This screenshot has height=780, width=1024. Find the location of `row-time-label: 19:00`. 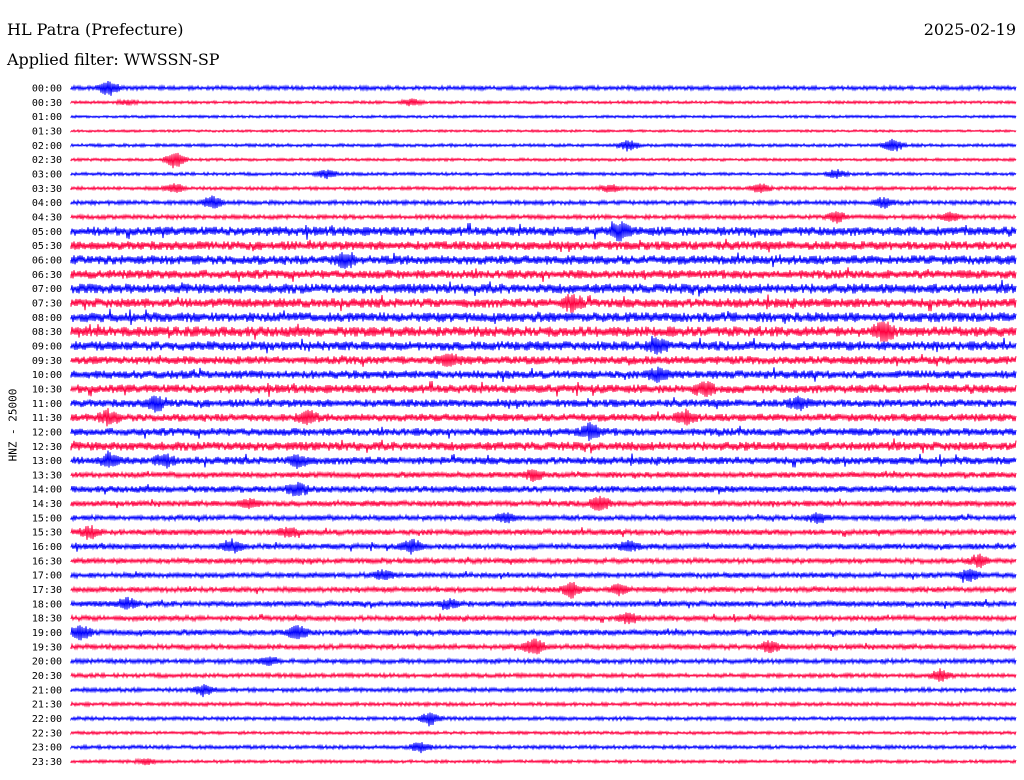

row-time-label: 19:00 is located at coordinates (47, 633).